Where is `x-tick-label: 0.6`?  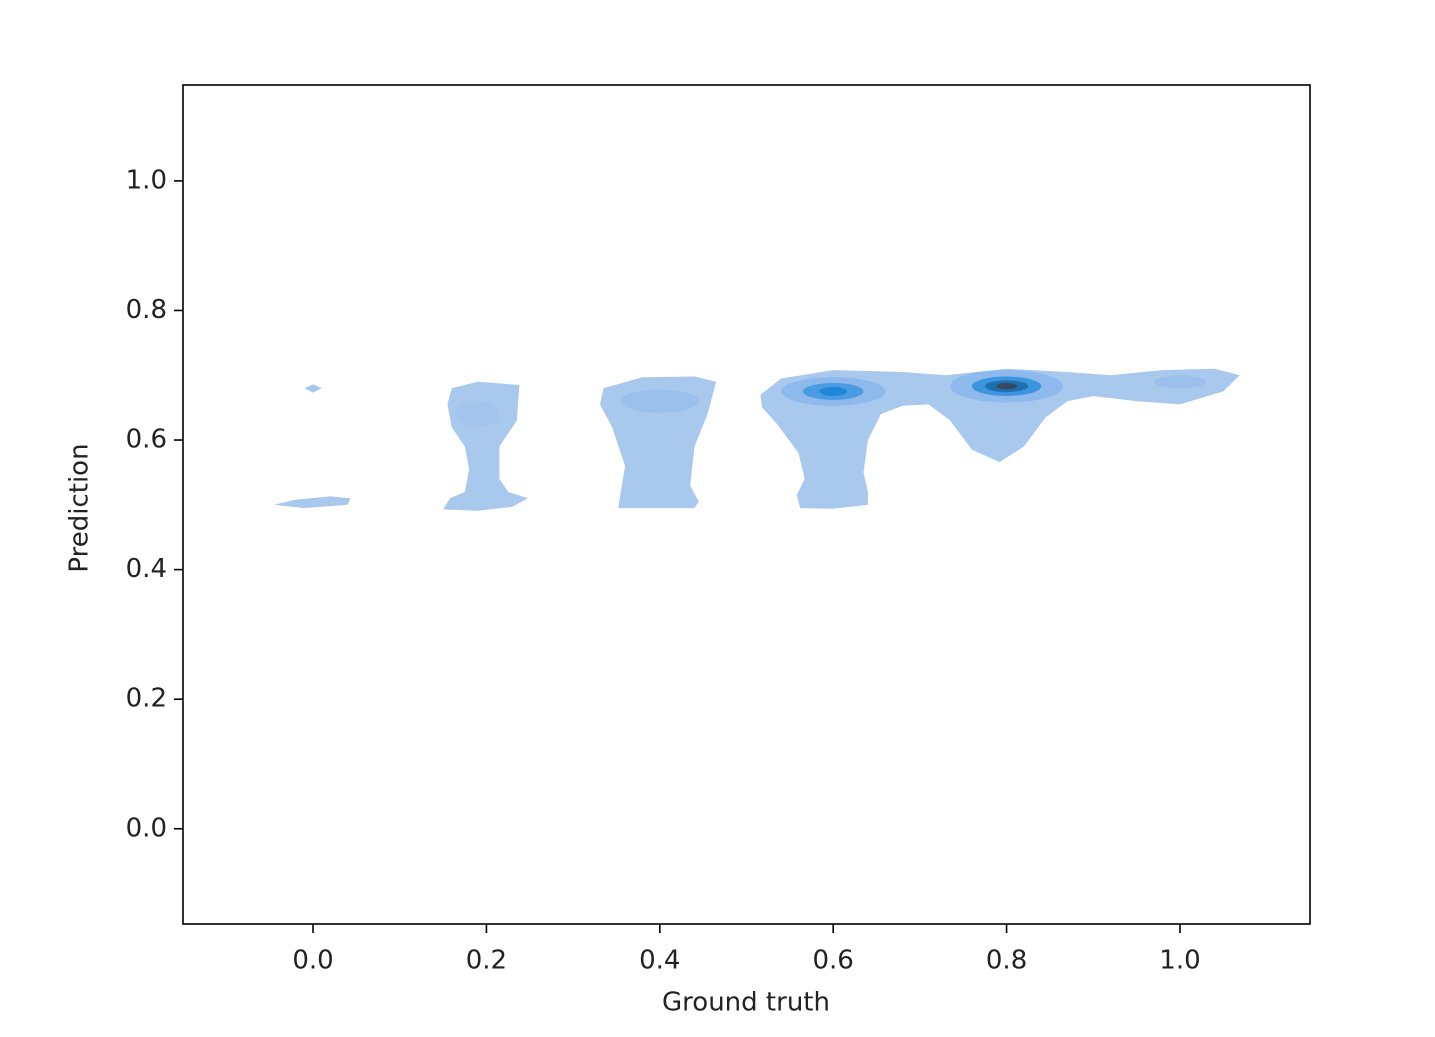 x-tick-label: 0.6 is located at coordinates (833, 961).